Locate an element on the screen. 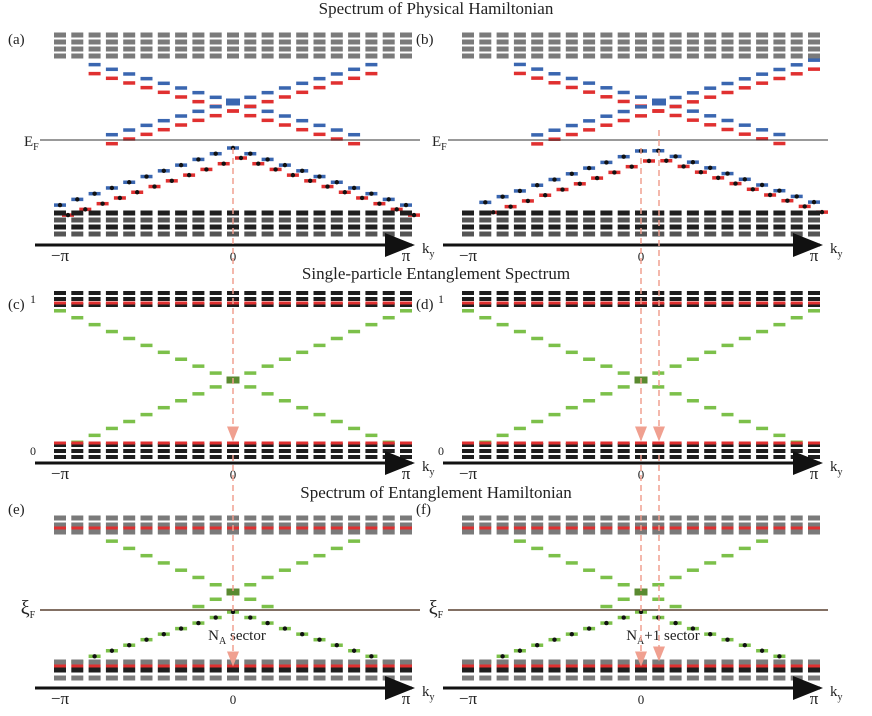  sector-label: NA+1 sector is located at coordinates (663, 637).